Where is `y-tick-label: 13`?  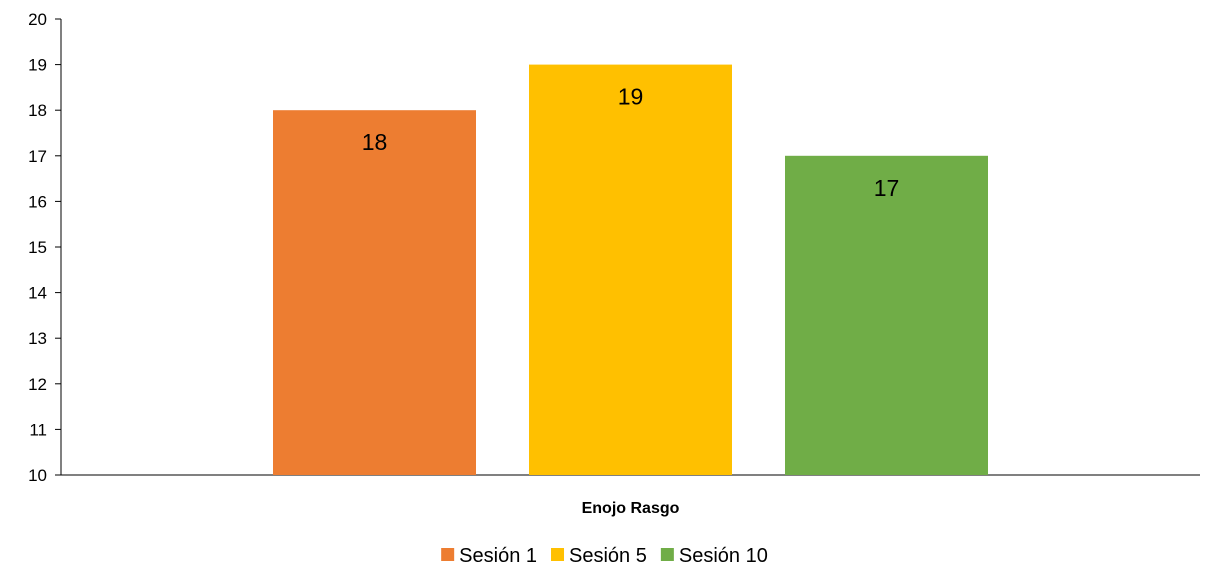
y-tick-label: 13 is located at coordinates (37, 338).